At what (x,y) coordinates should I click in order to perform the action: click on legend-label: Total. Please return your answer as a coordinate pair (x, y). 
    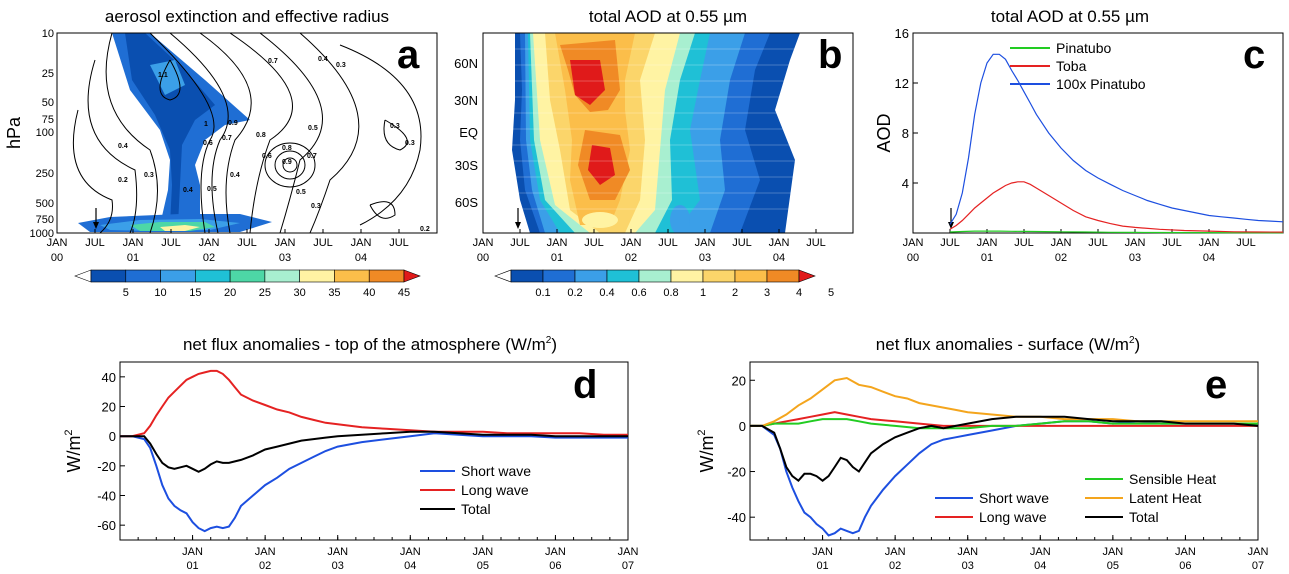
    Looking at the image, I should click on (476, 509).